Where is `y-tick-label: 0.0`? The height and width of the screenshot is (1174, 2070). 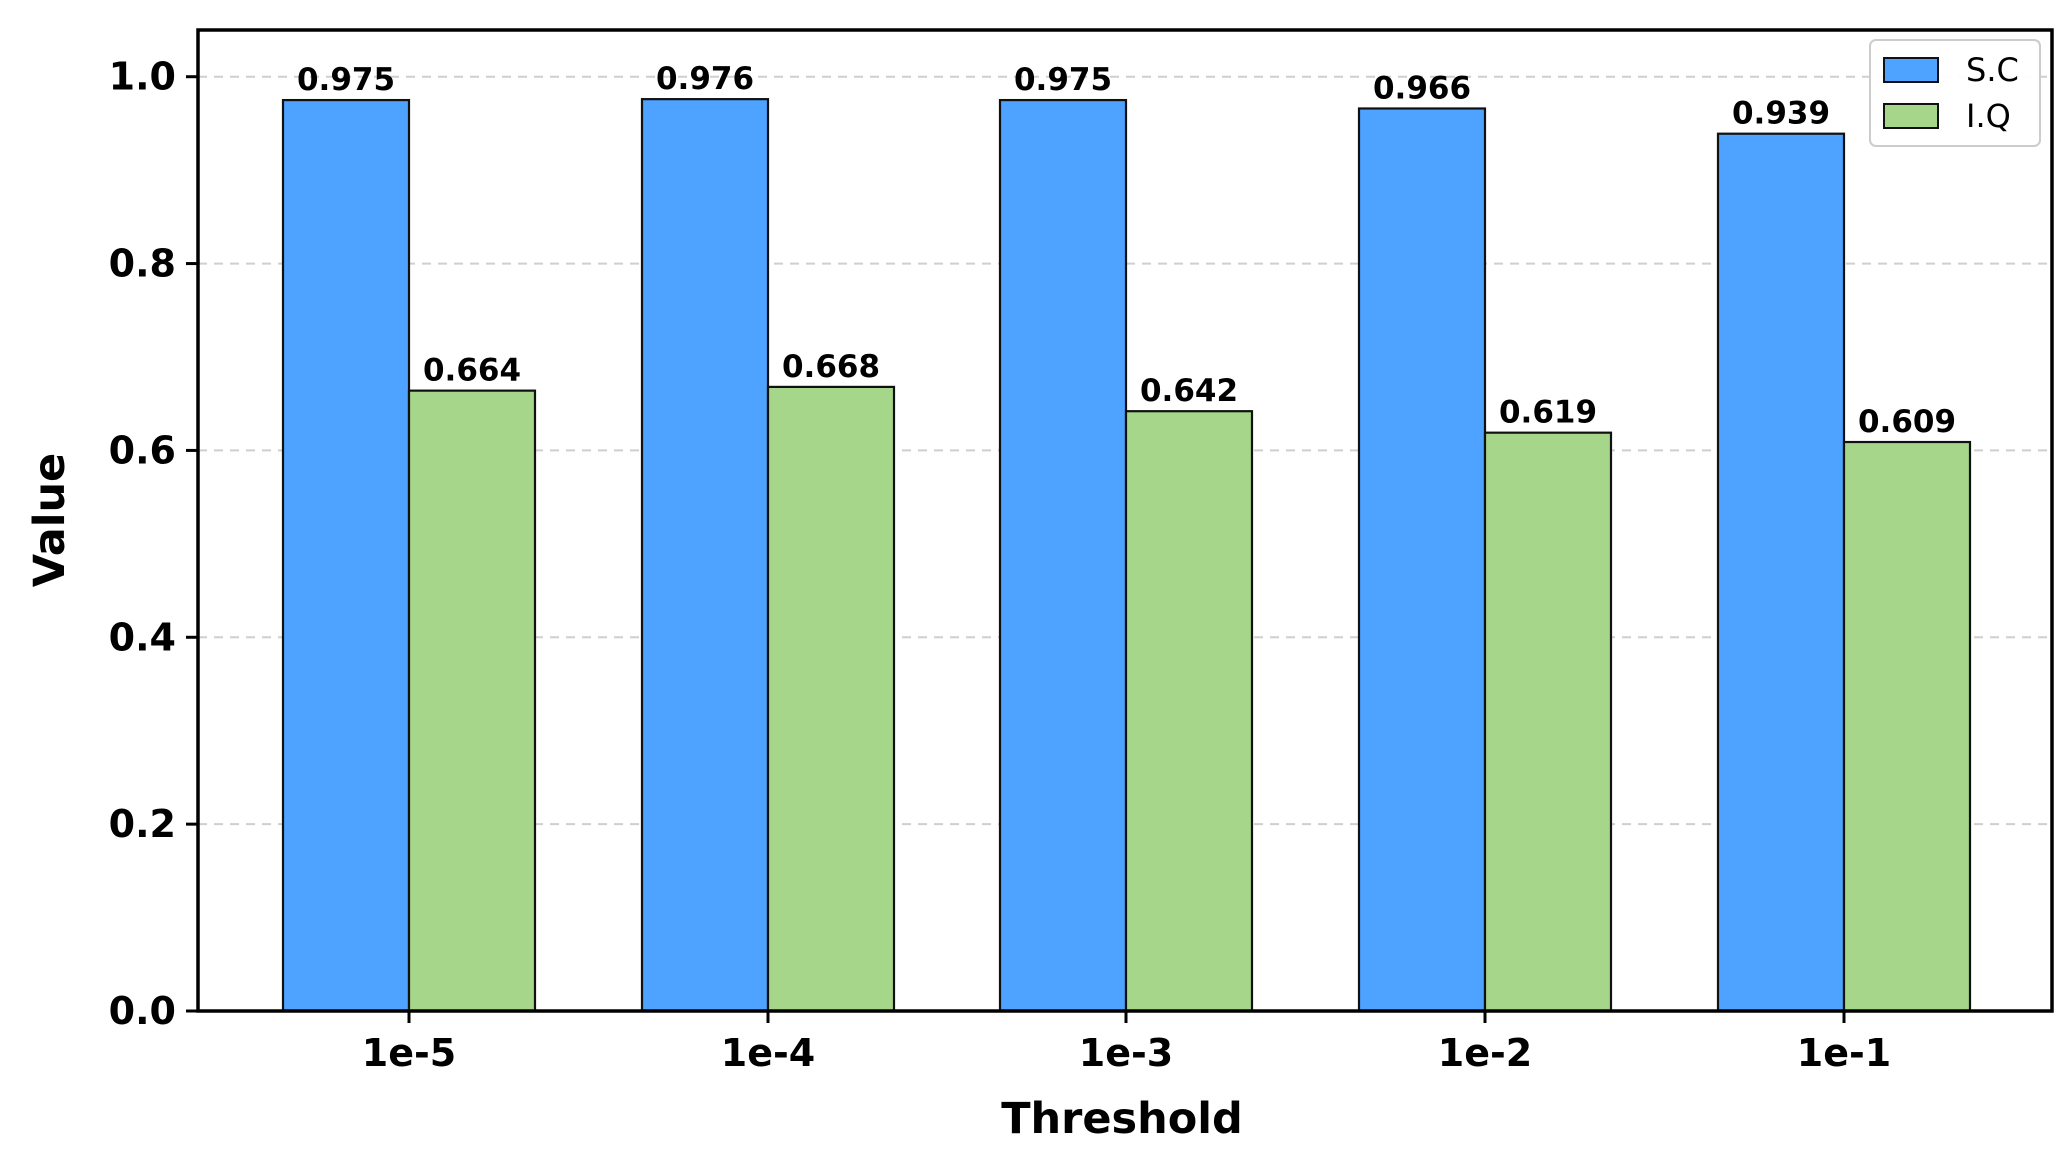
y-tick-label: 0.0 is located at coordinates (142, 1011).